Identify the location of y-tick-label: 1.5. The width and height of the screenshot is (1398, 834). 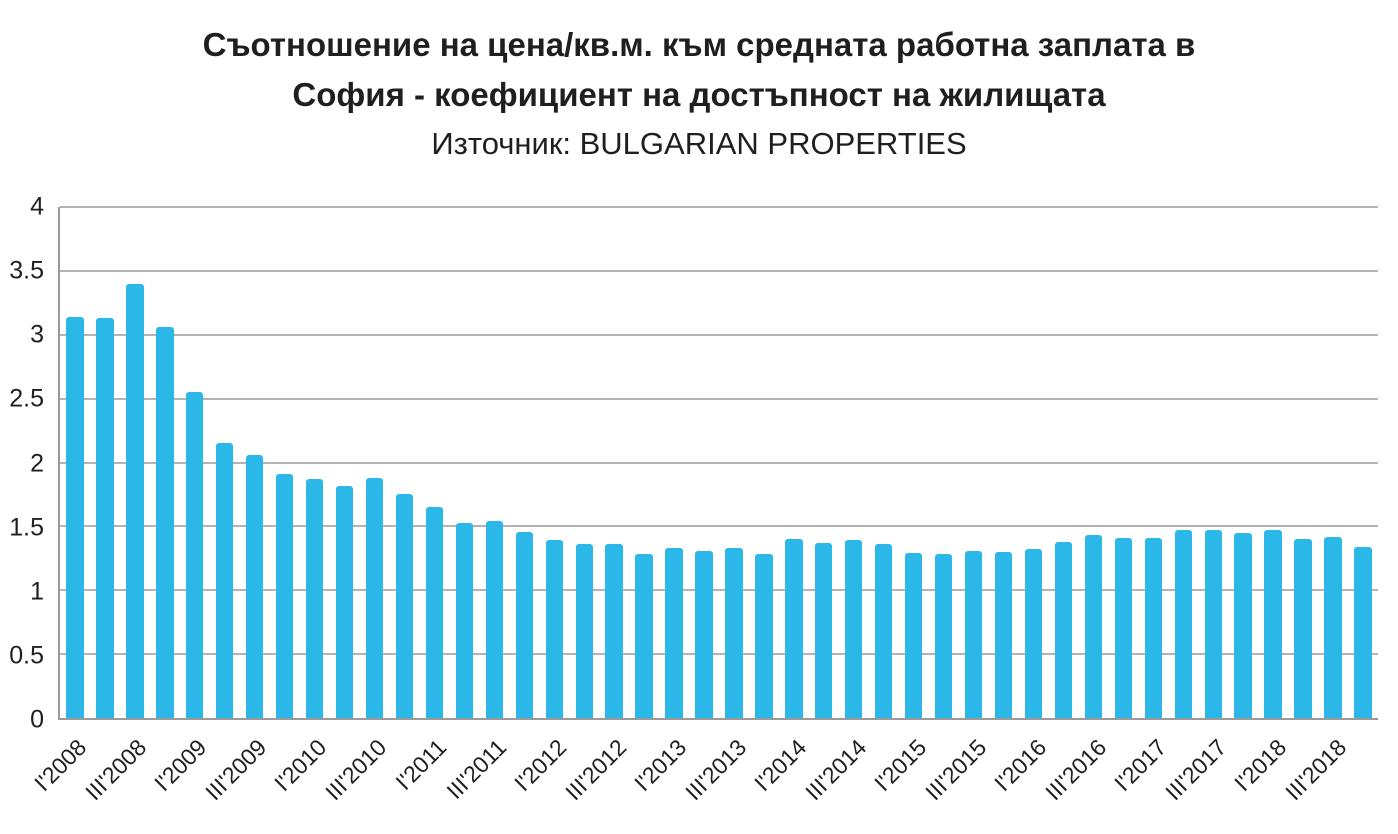
(26, 527).